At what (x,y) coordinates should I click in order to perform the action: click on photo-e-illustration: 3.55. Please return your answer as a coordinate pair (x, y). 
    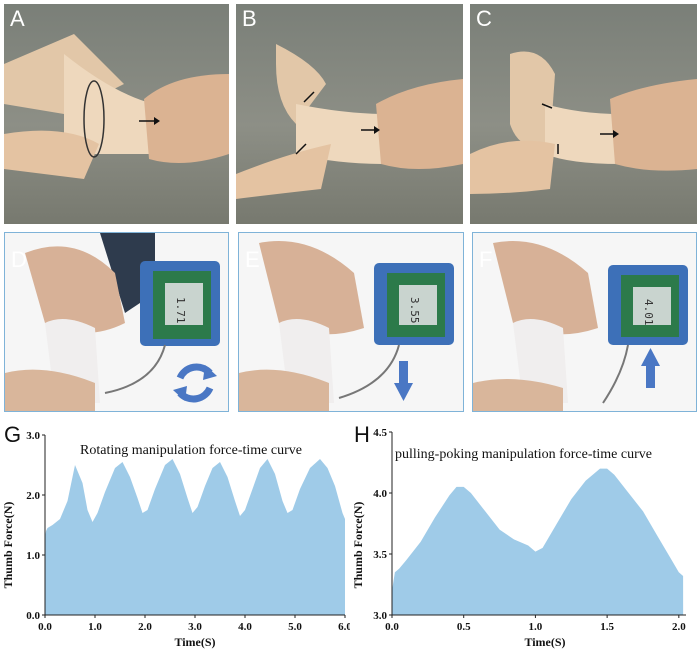
    Looking at the image, I should click on (346, 326).